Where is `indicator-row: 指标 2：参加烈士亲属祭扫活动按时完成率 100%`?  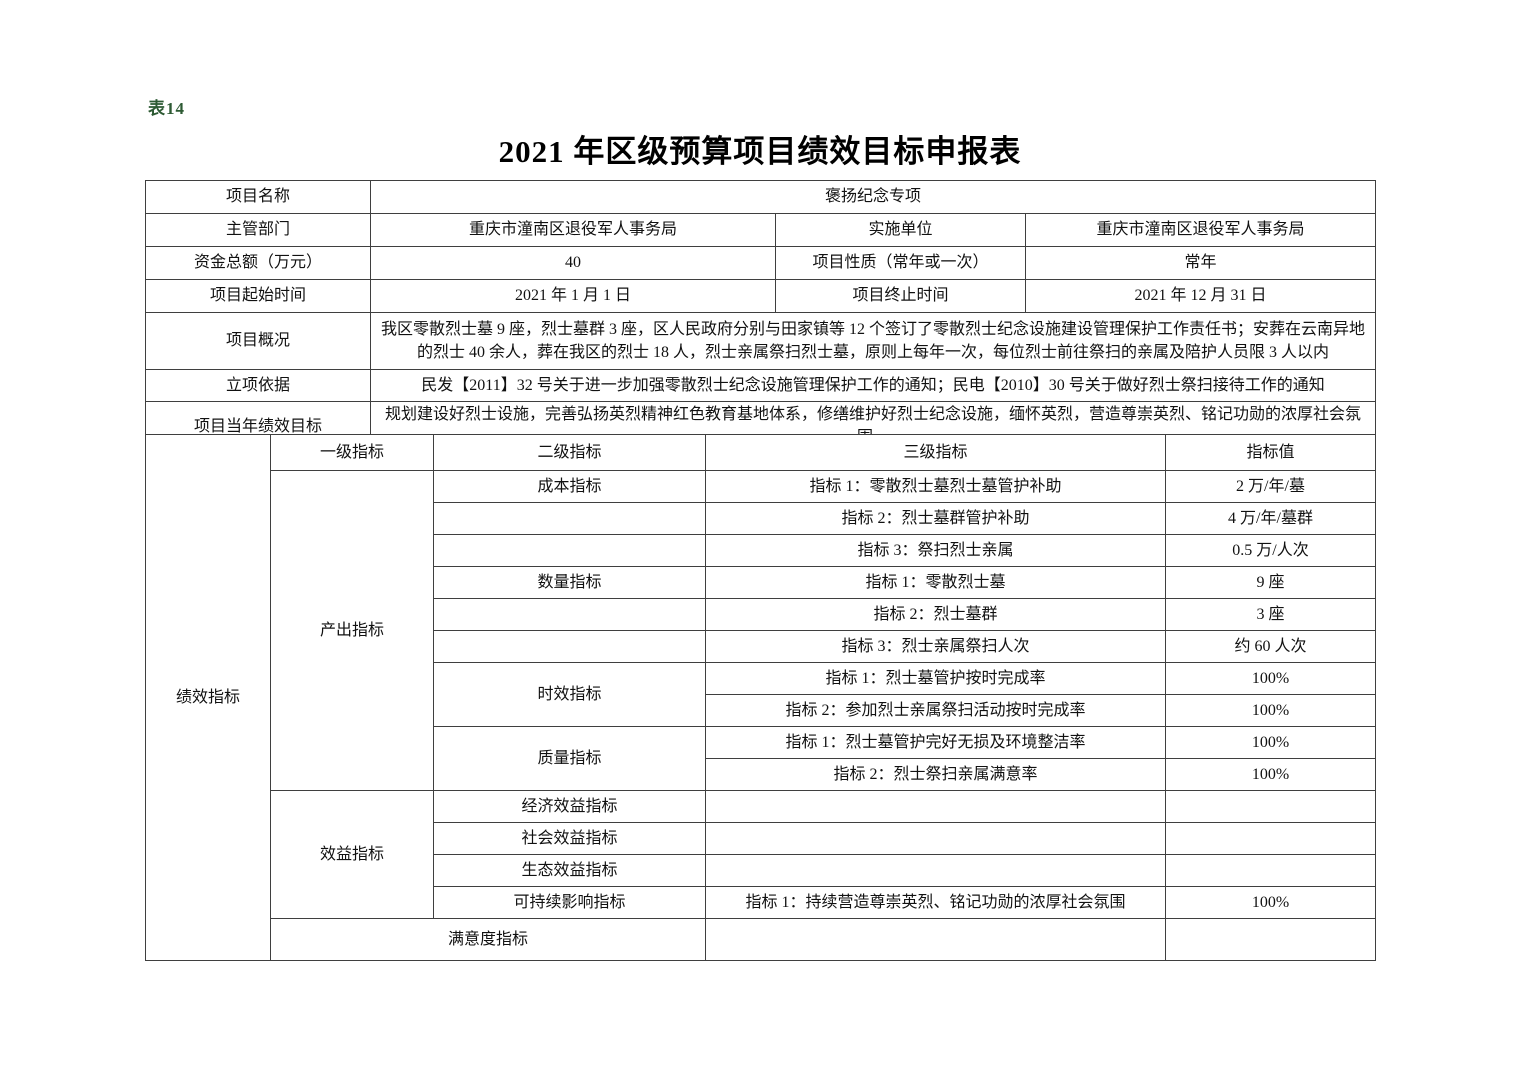 indicator-row: 指标 2：参加烈士亲属祭扫活动按时完成率 100% is located at coordinates (761, 710).